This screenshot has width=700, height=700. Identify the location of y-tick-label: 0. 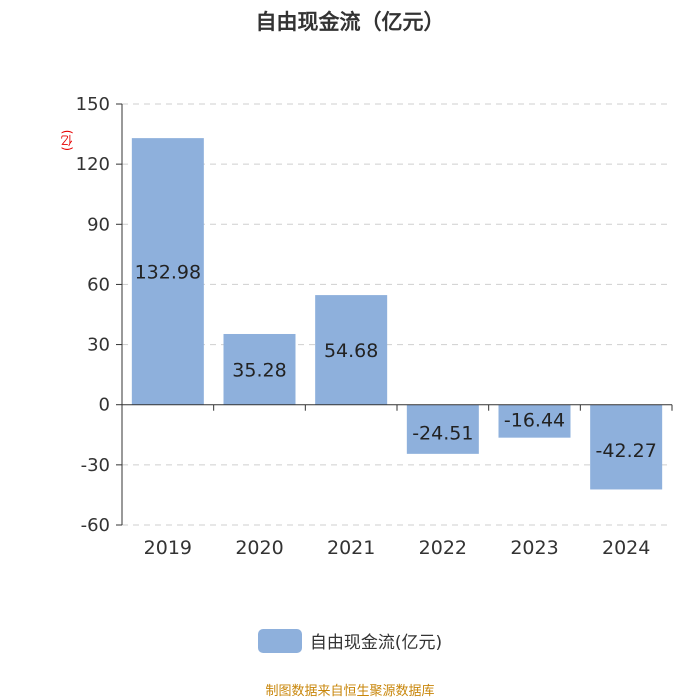
(104, 405).